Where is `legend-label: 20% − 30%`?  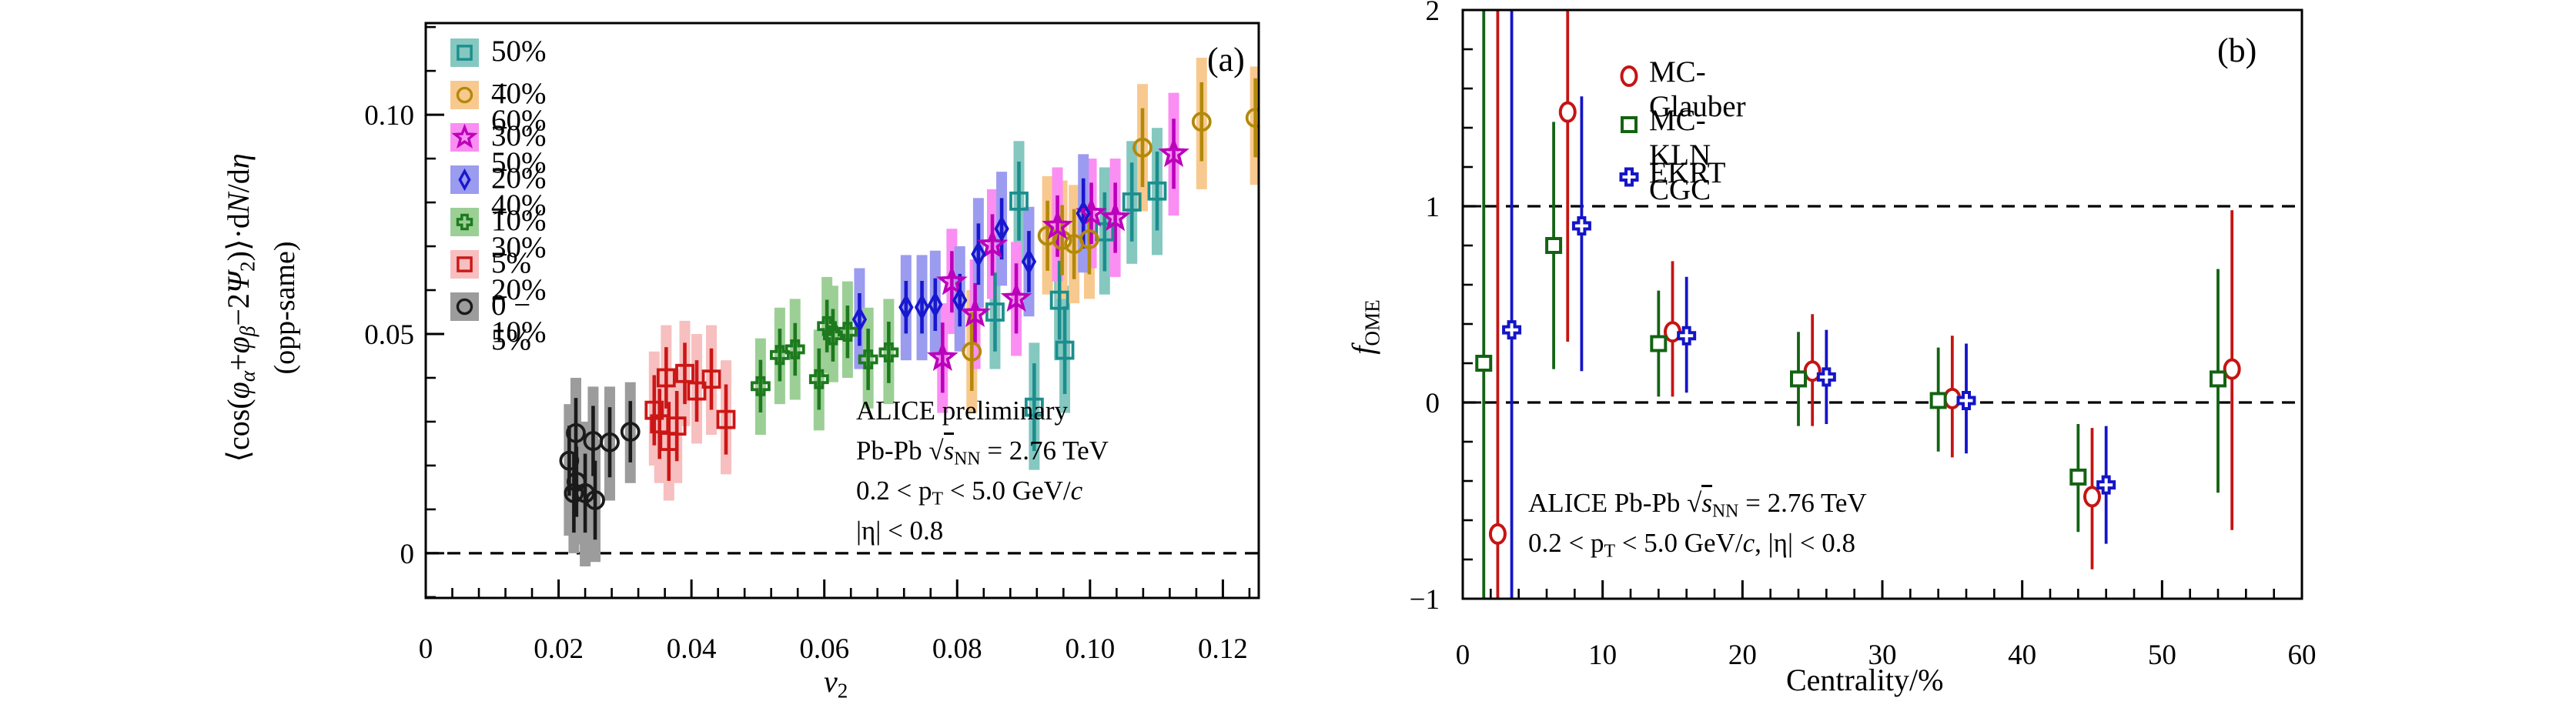 legend-label: 20% − 30% is located at coordinates (519, 213).